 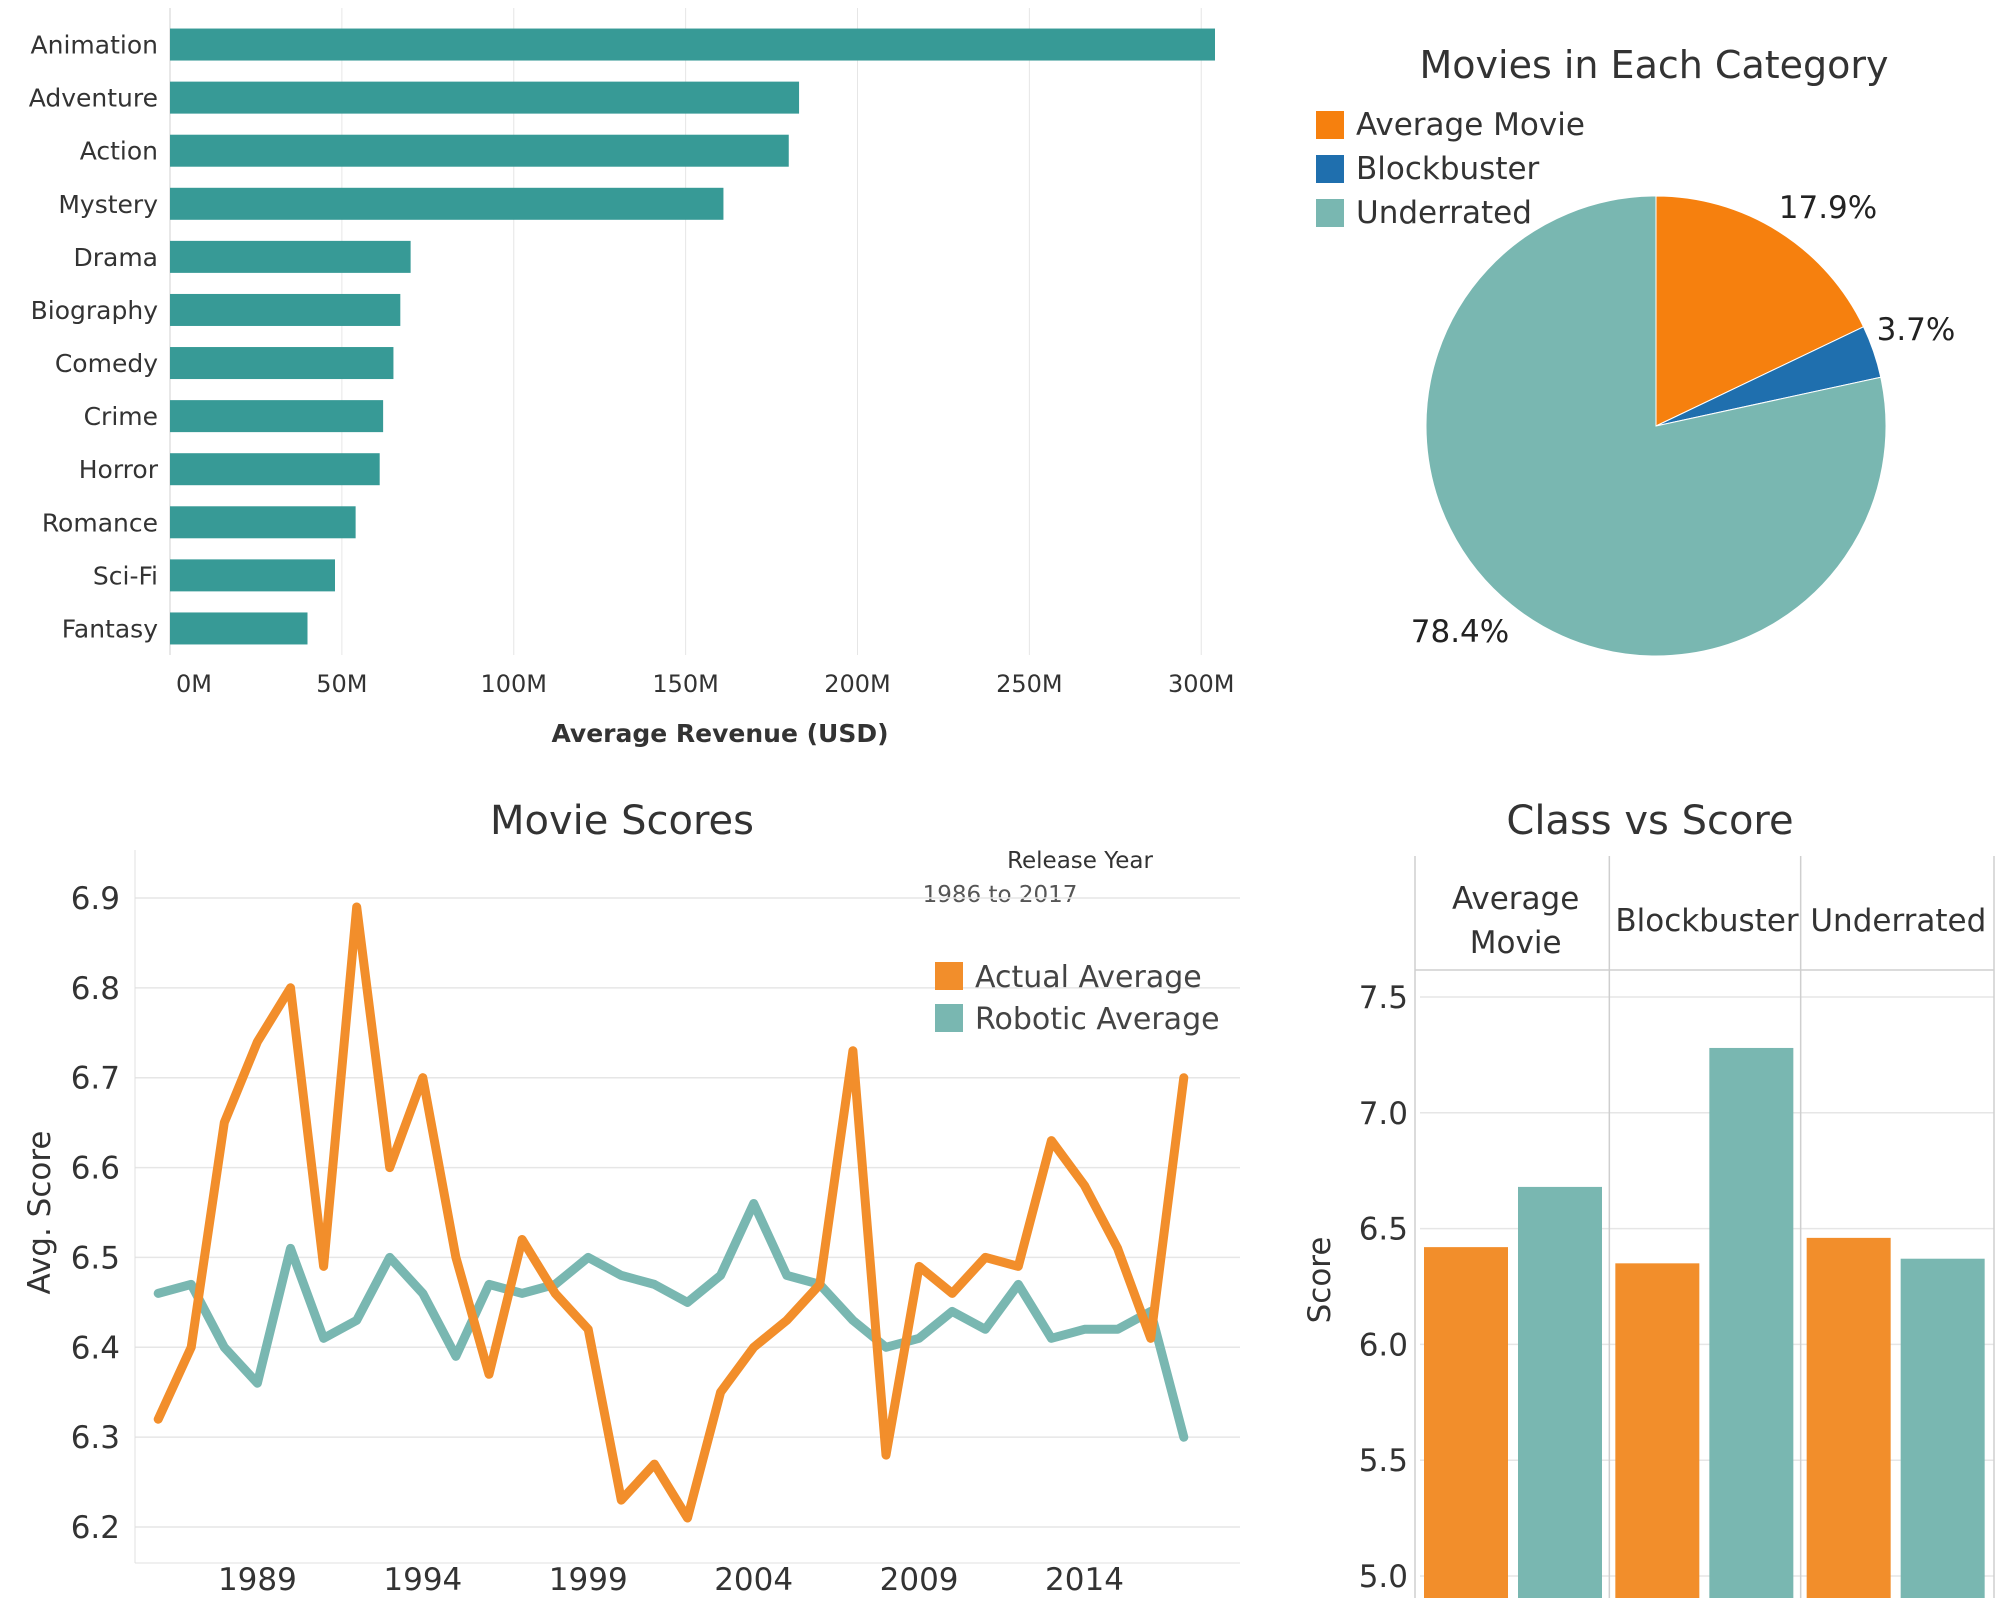 I want to click on class-y-tick-label: 5.0, so click(x=1383, y=1577).